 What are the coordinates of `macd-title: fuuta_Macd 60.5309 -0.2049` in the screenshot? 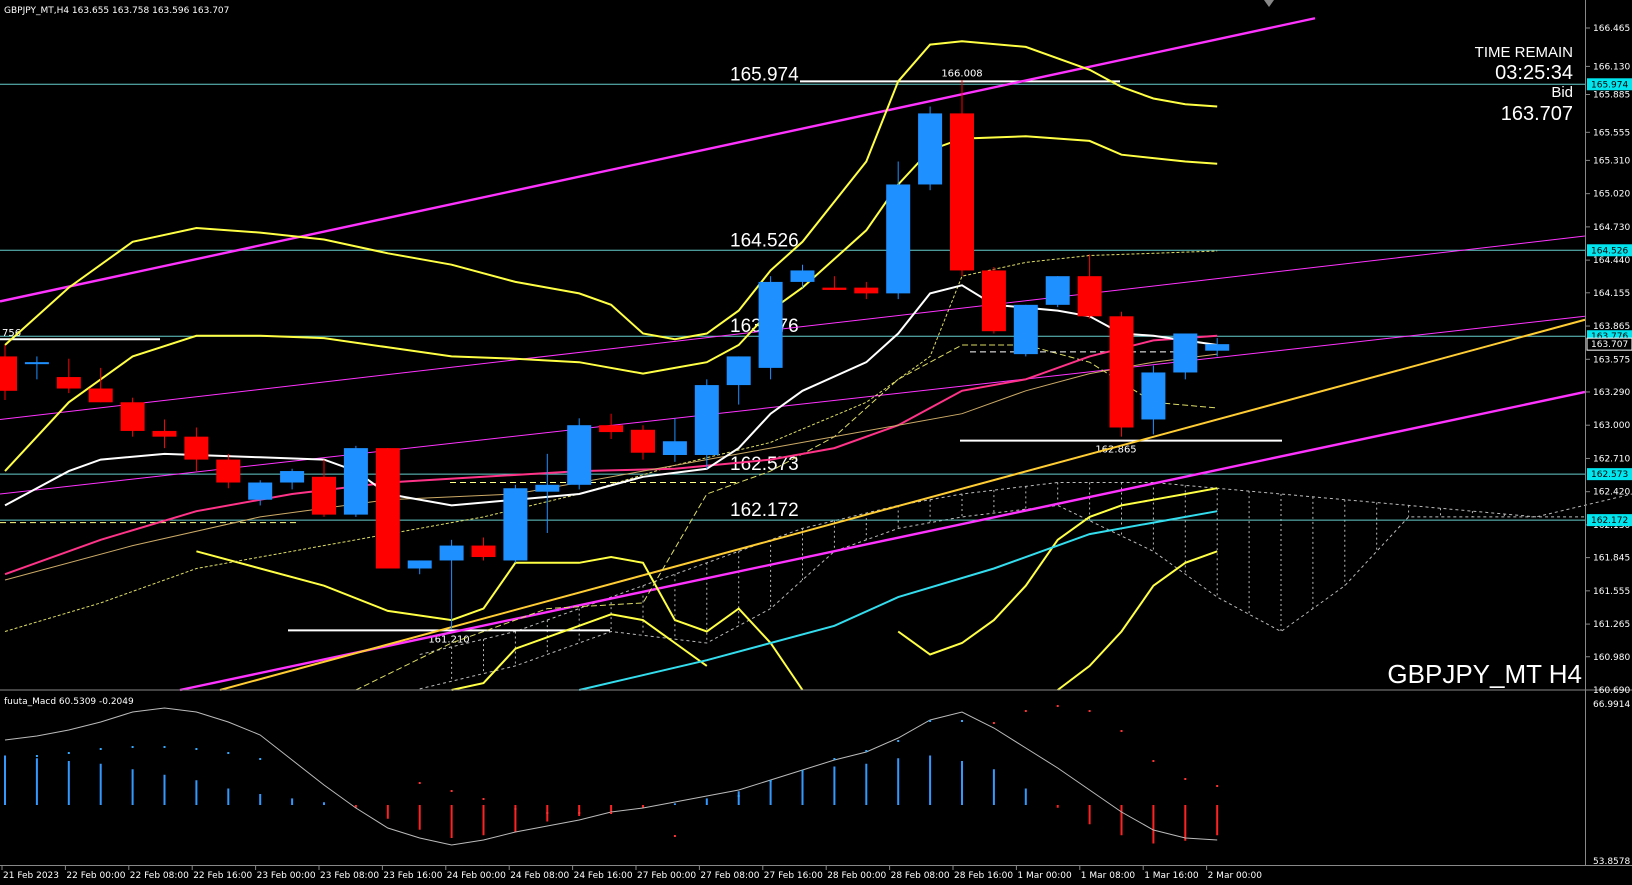 It's located at (69, 702).